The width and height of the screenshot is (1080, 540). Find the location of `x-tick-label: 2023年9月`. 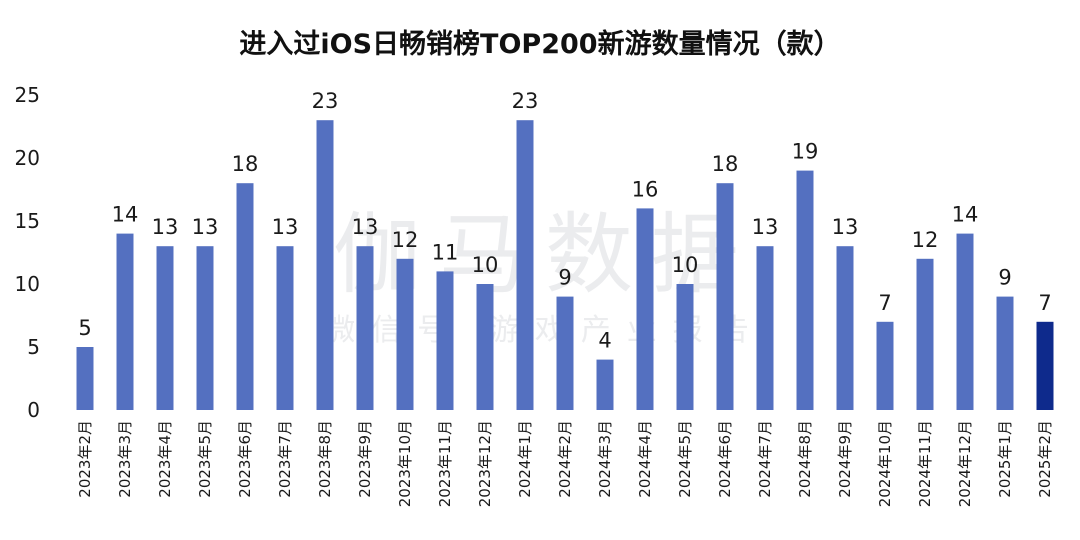

x-tick-label: 2023年9月 is located at coordinates (365, 459).